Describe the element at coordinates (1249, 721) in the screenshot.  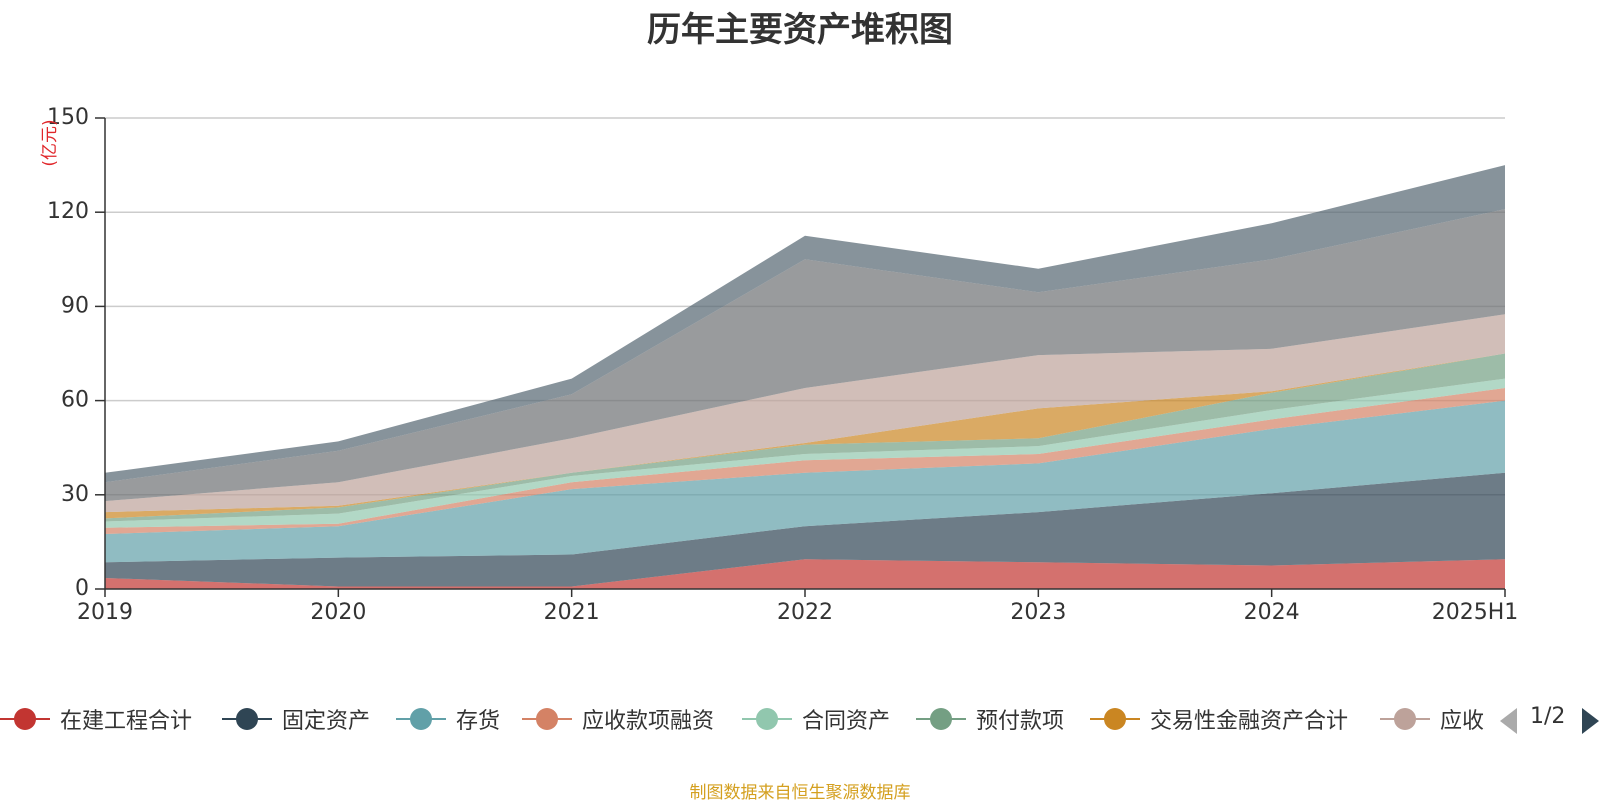
I see `legend-label: 交易性金融资产合计` at that location.